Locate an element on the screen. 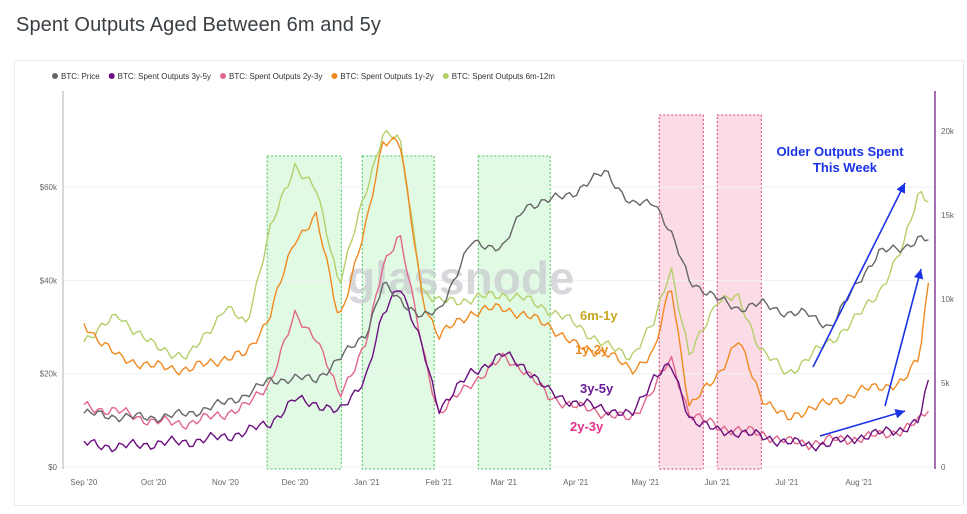 This screenshot has width=967, height=514. x-tick-label: Apr '21 is located at coordinates (576, 482).